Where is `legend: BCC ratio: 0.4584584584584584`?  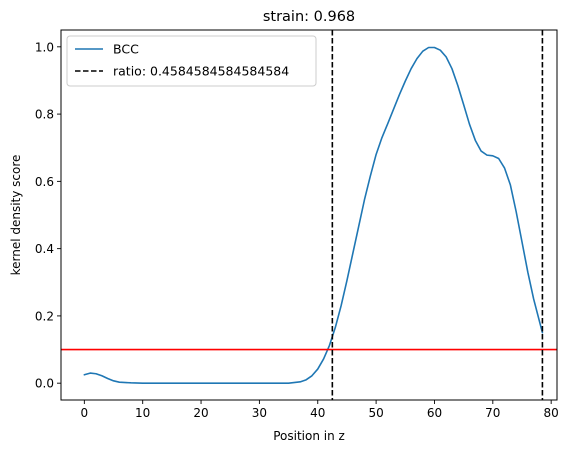 legend: BCC ratio: 0.4584584584584584 is located at coordinates (191, 61).